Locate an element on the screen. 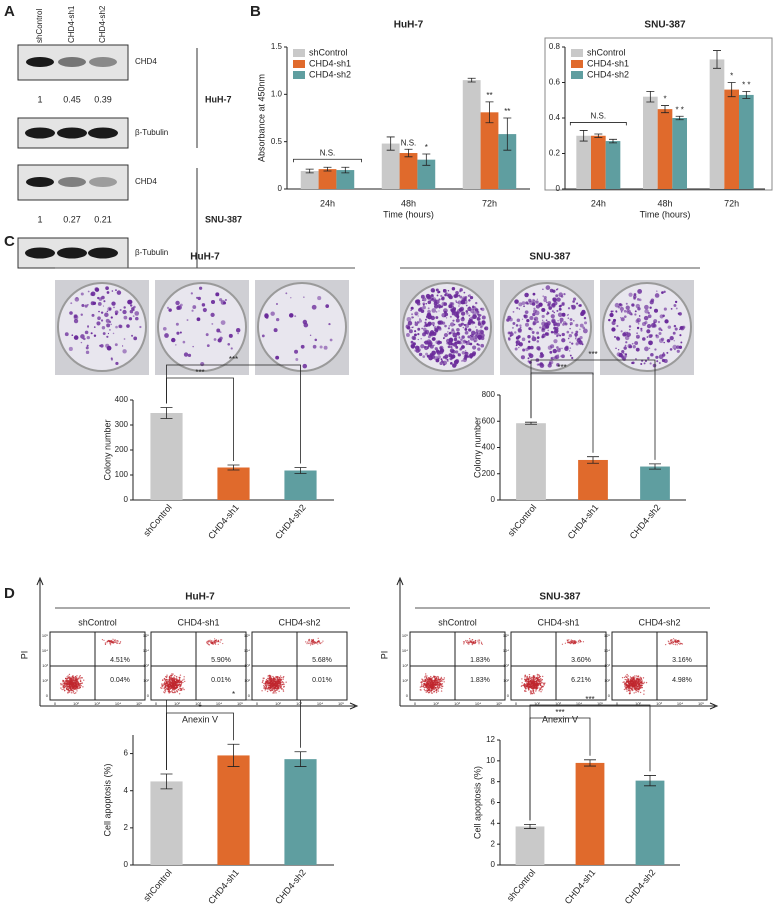 This screenshot has height=905, width=777. error-bar is located at coordinates (300, 759).